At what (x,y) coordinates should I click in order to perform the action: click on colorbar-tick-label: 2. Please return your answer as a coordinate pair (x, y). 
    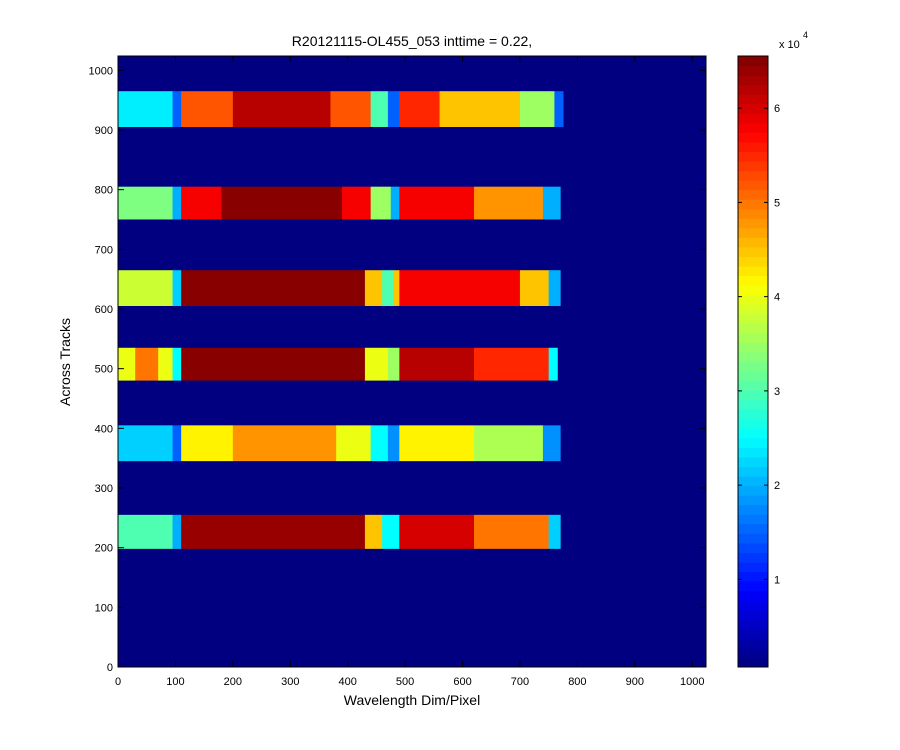
    Looking at the image, I should click on (777, 486).